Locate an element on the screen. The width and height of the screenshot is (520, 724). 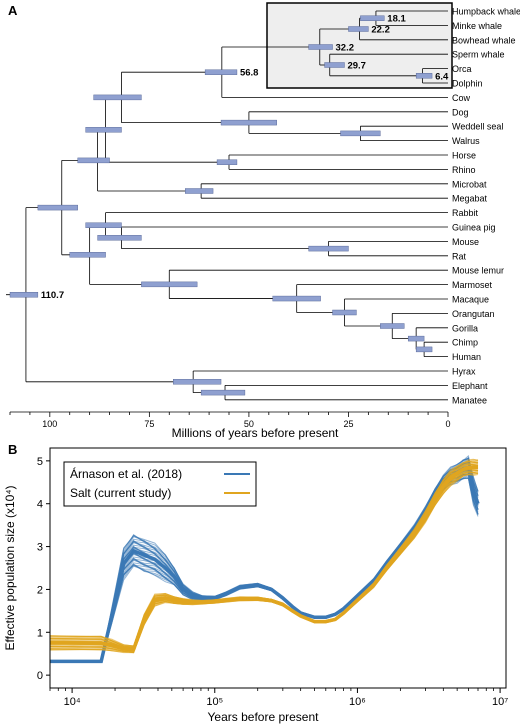
taxon-label: Minke whale is located at coordinates (477, 26).